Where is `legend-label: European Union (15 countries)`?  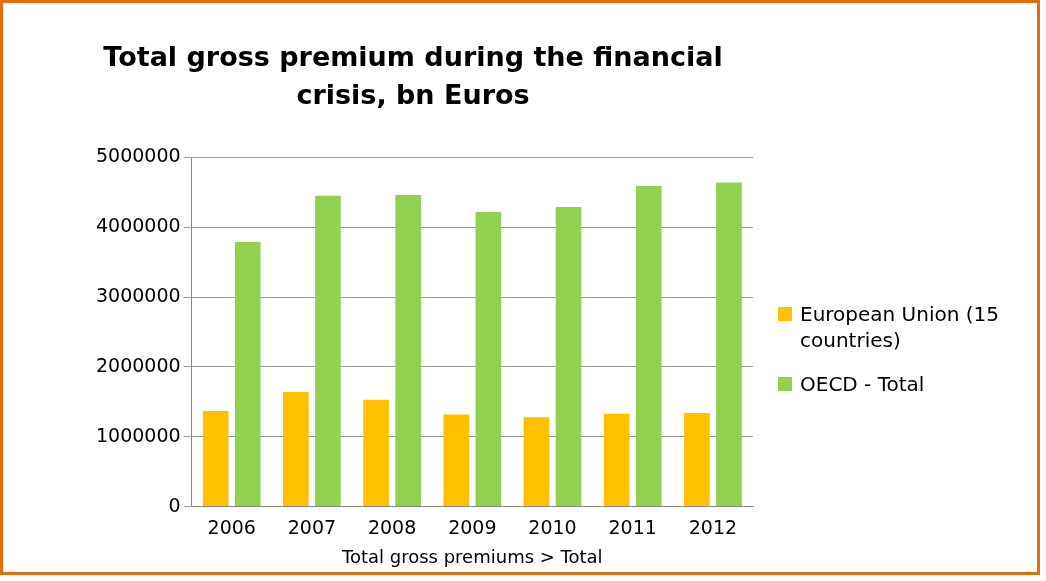
legend-label: European Union (15 countries) is located at coordinates (900, 327).